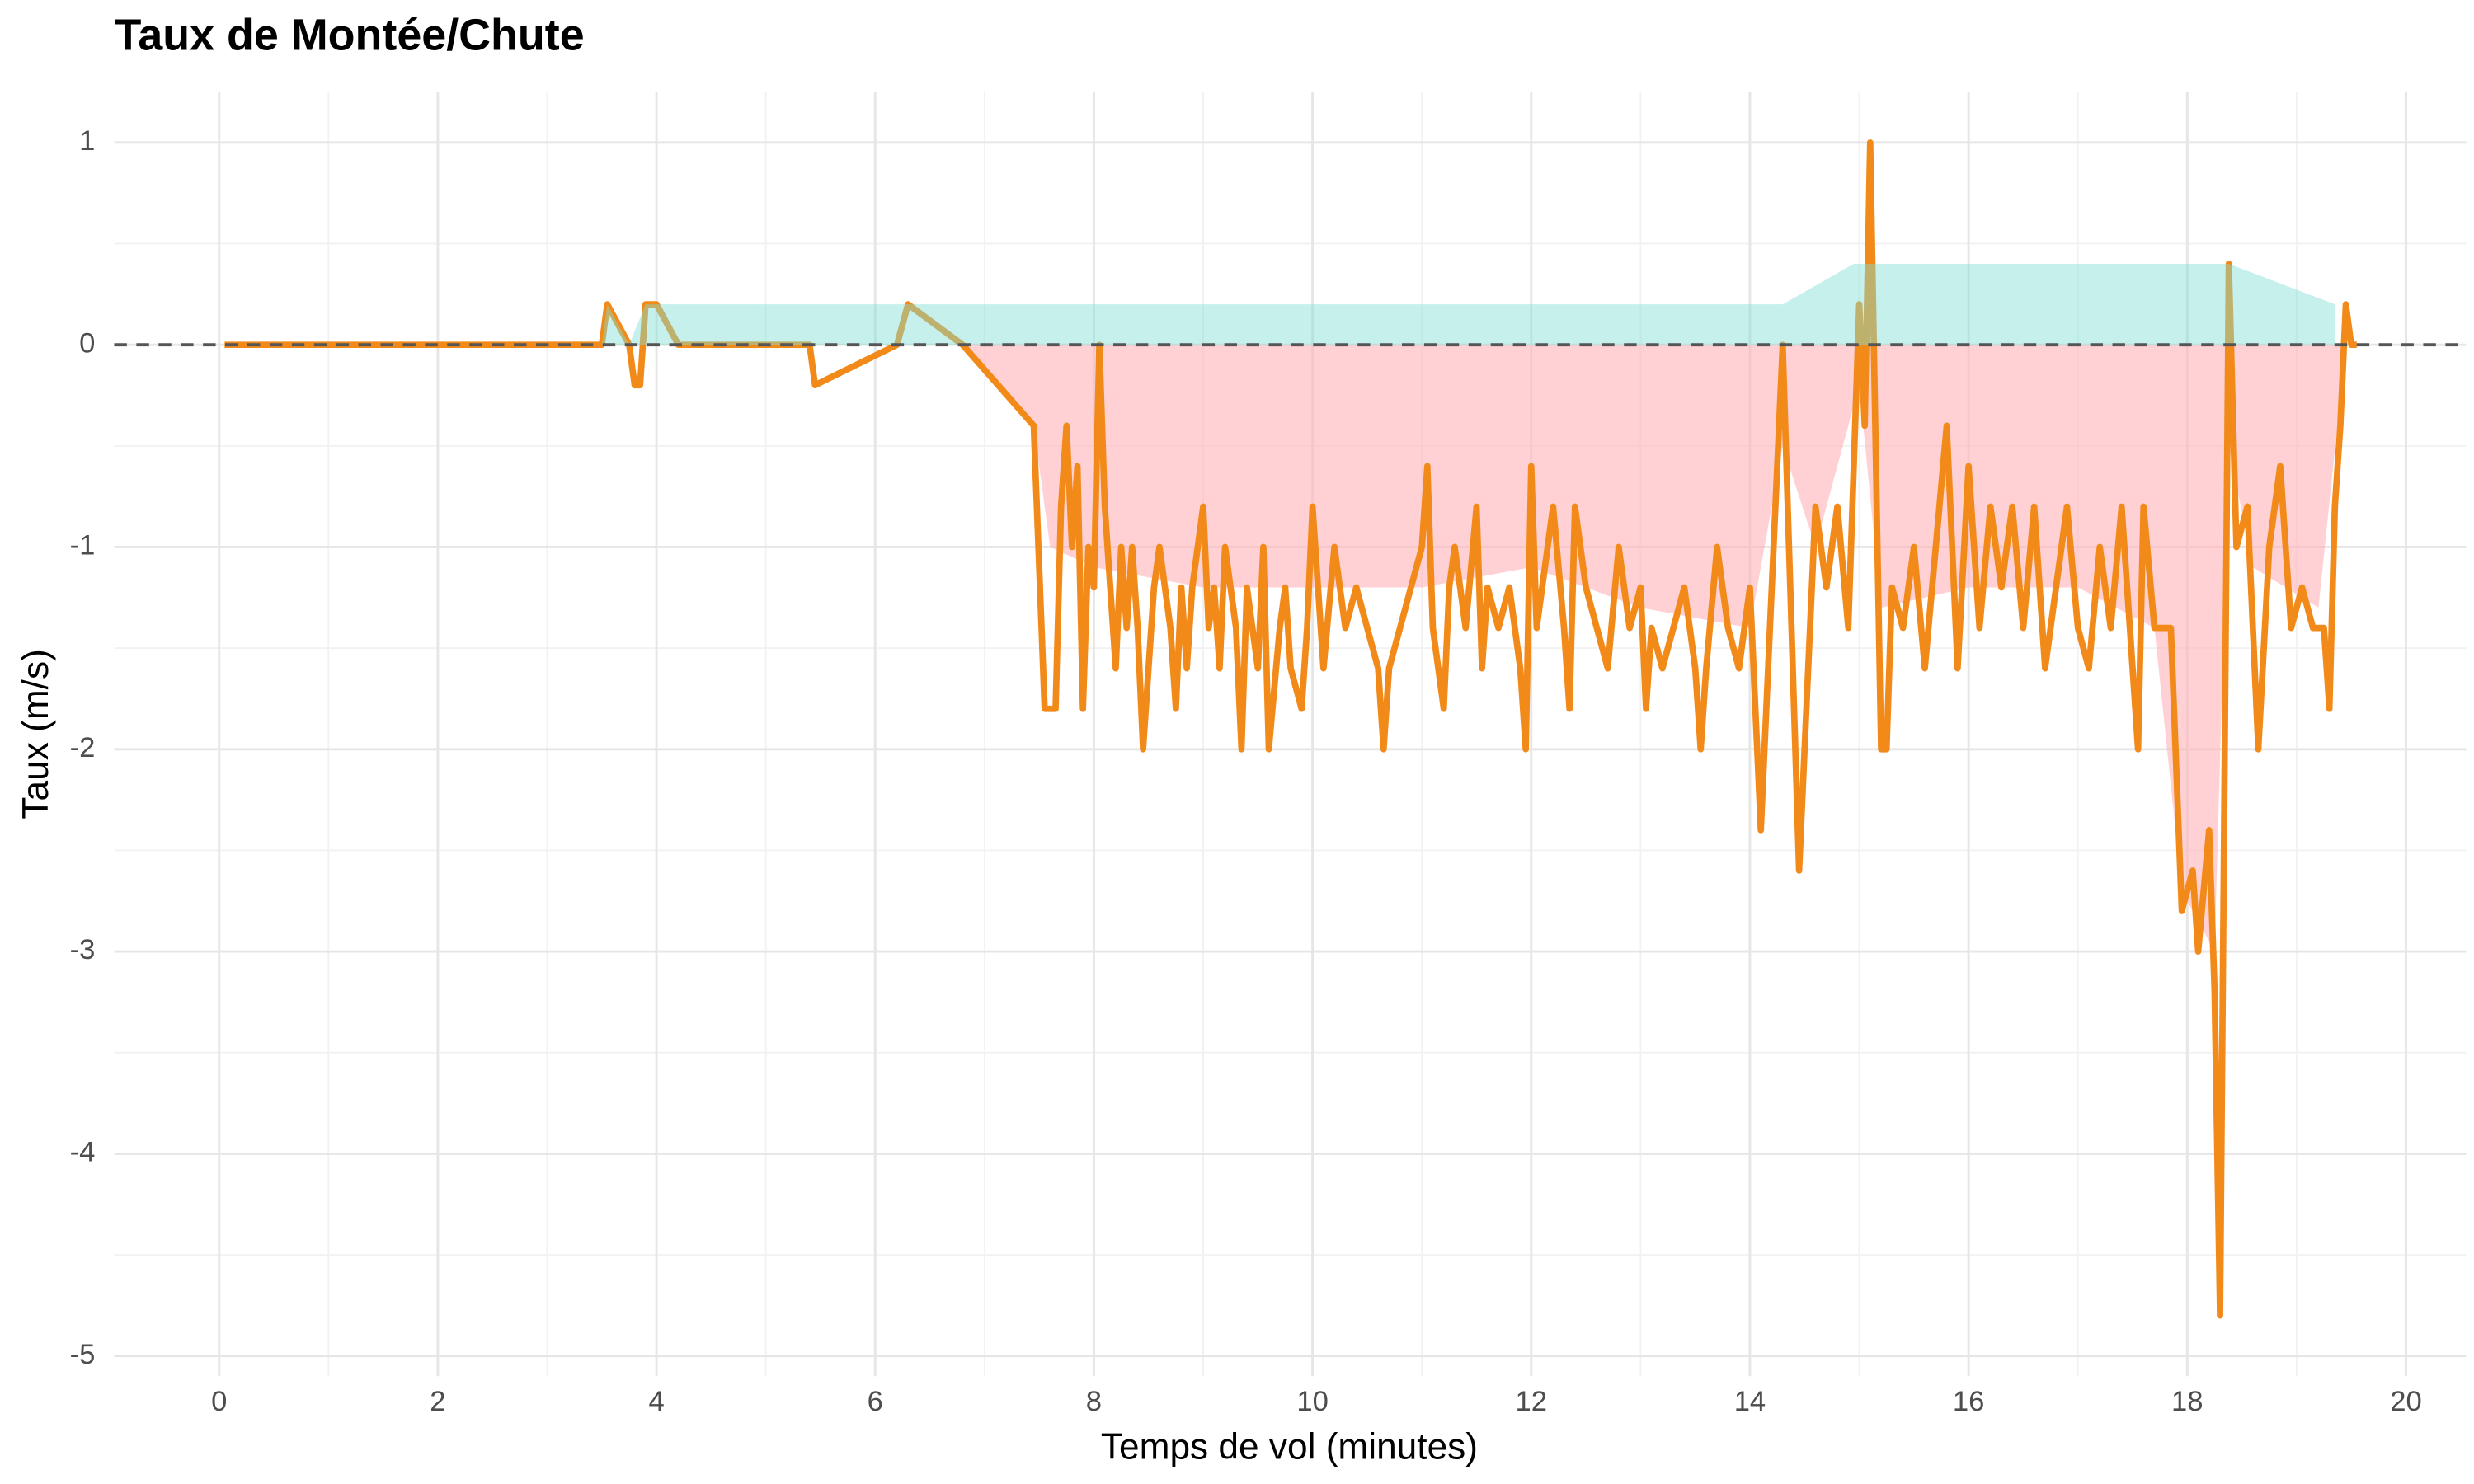 The height and width of the screenshot is (1484, 2474). Describe the element at coordinates (2406, 1401) in the screenshot. I see `x-tick-label: 20` at that location.